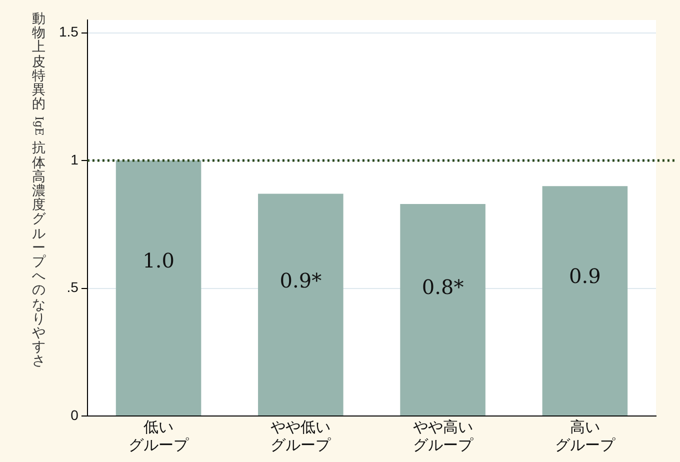 The width and height of the screenshot is (680, 462). Describe the element at coordinates (39, 190) in the screenshot. I see `text: 動物上皮特異的 IgE 抗体高濃度グループへのなりやすさ` at that location.